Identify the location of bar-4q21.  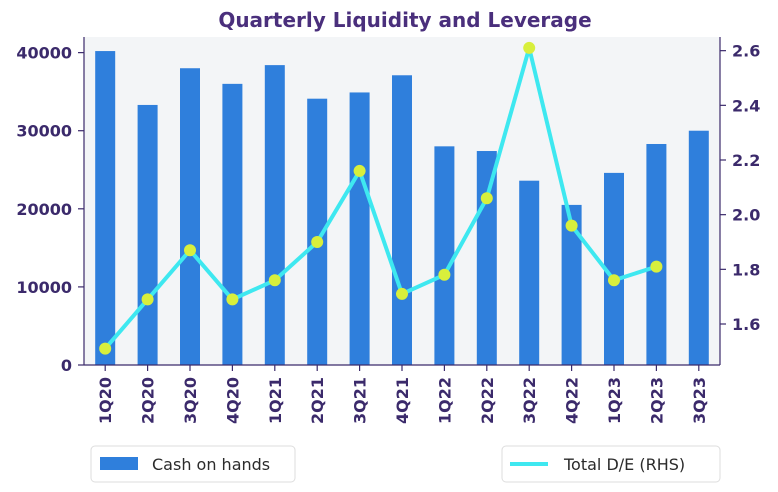
(402, 220).